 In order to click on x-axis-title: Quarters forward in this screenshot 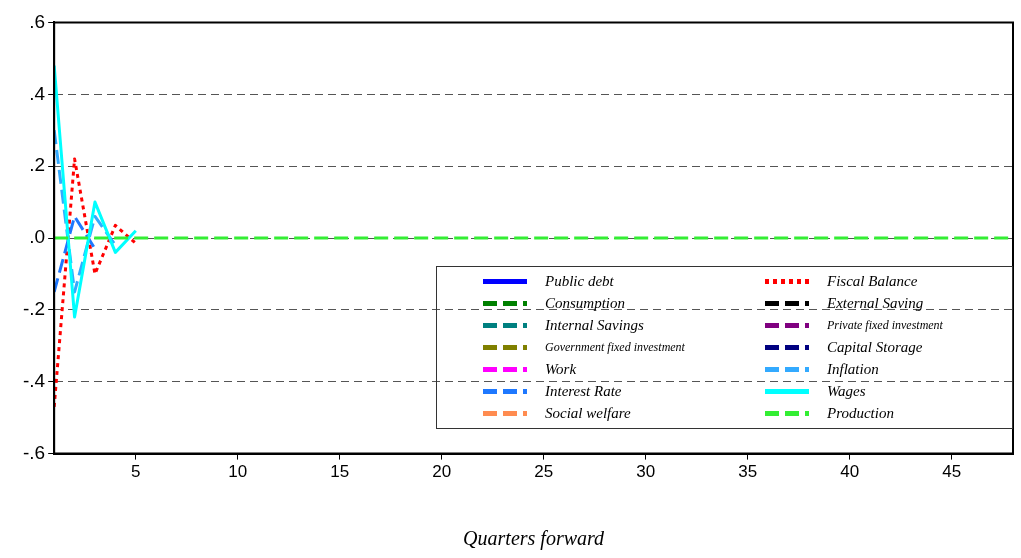, I will do `click(534, 539)`.